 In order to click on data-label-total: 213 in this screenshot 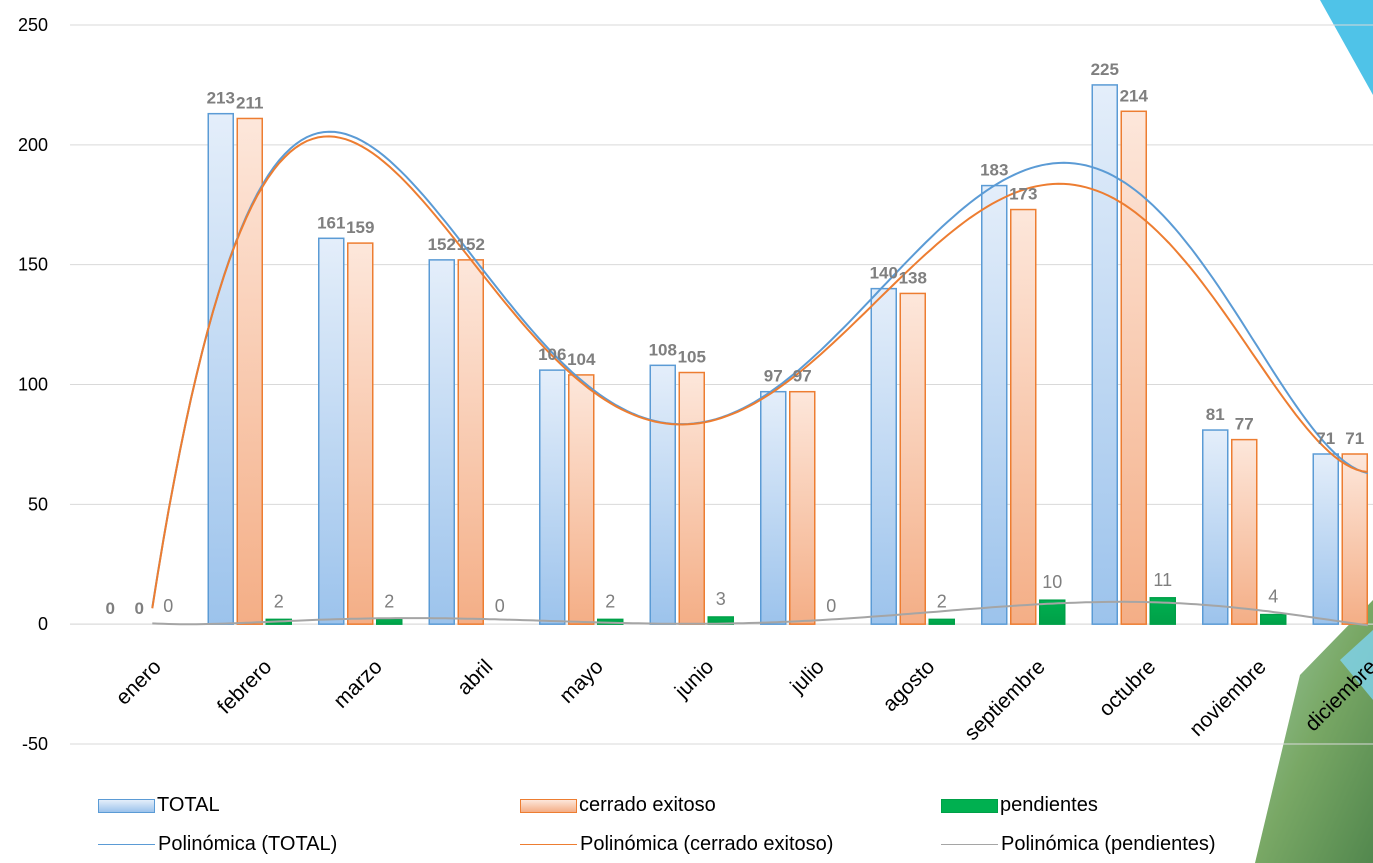, I will do `click(221, 98)`.